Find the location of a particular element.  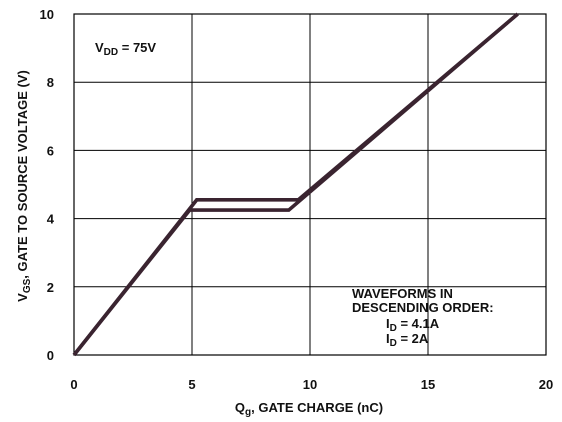

y-tick-label: 8 is located at coordinates (50, 82).